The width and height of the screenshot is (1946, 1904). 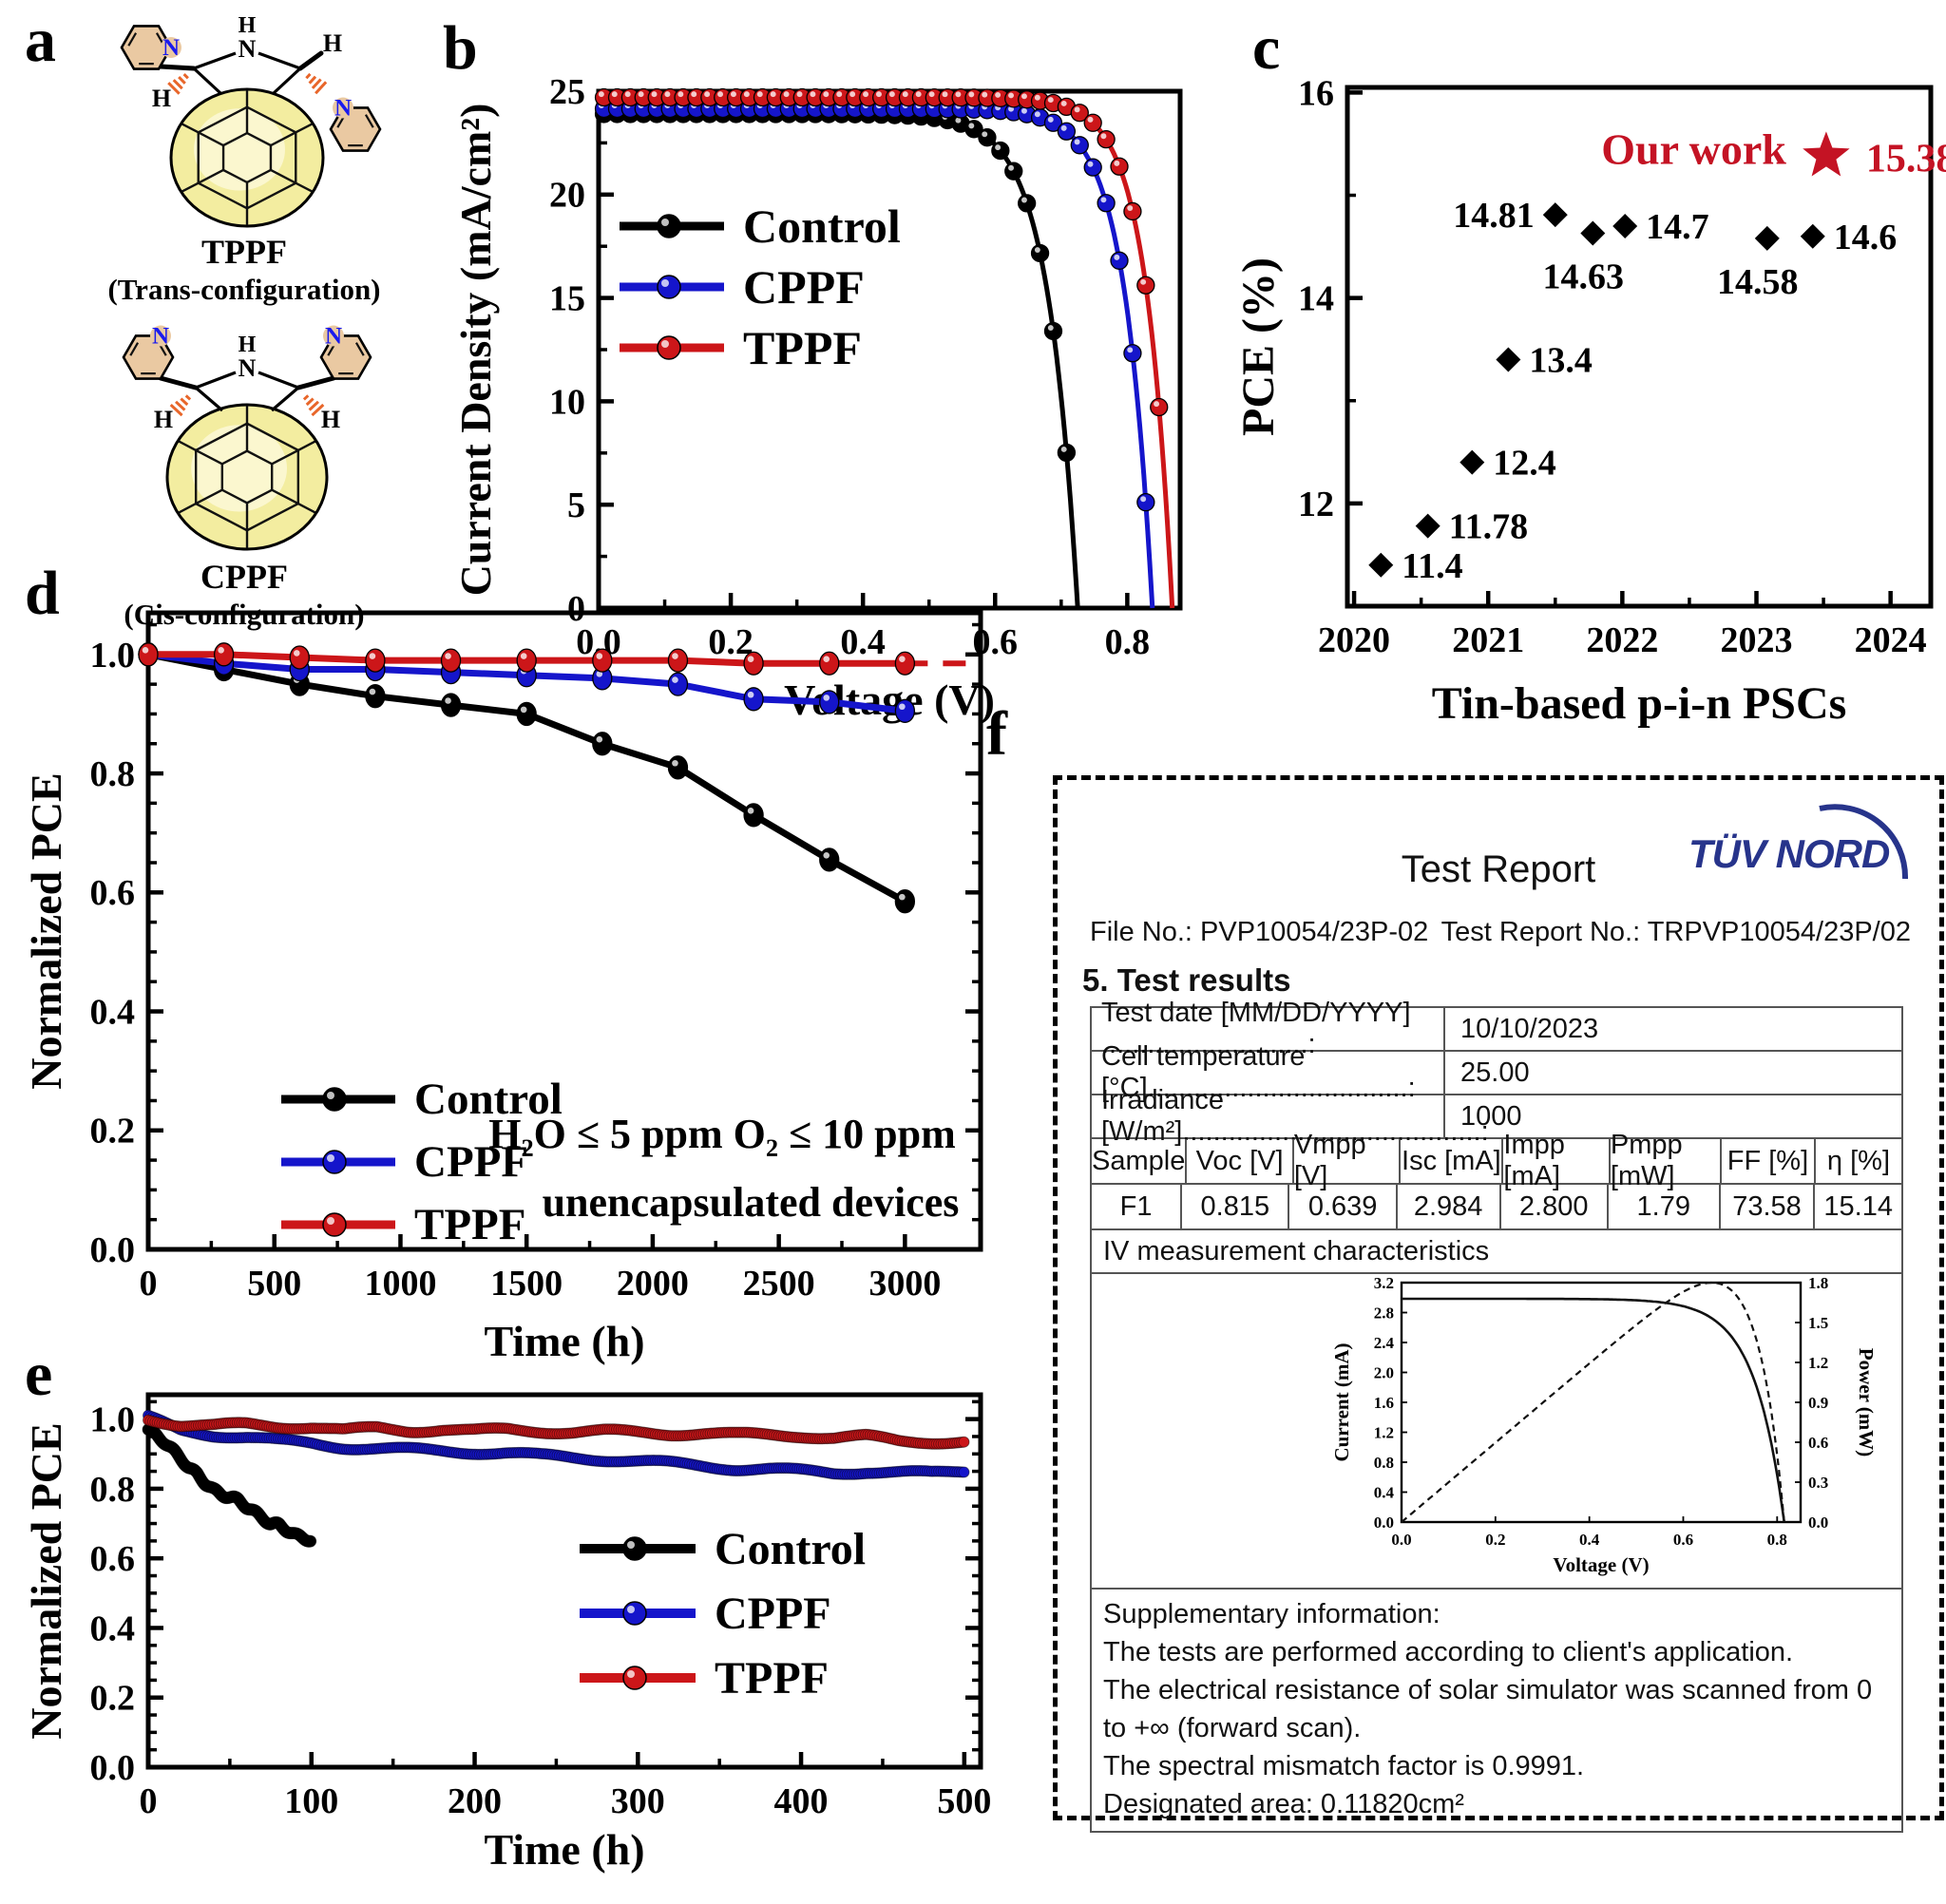 What do you see at coordinates (576, 505) in the screenshot?
I see `svg-text: 5` at bounding box center [576, 505].